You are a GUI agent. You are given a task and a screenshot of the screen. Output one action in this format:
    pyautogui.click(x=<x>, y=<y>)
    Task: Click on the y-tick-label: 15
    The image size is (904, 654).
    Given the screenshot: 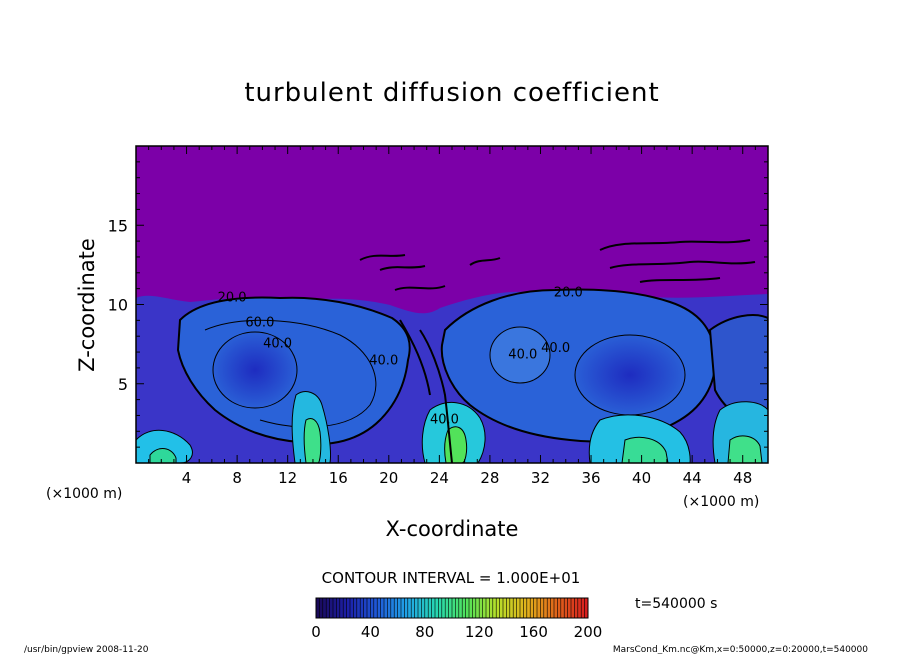 What is the action you would take?
    pyautogui.click(x=118, y=225)
    